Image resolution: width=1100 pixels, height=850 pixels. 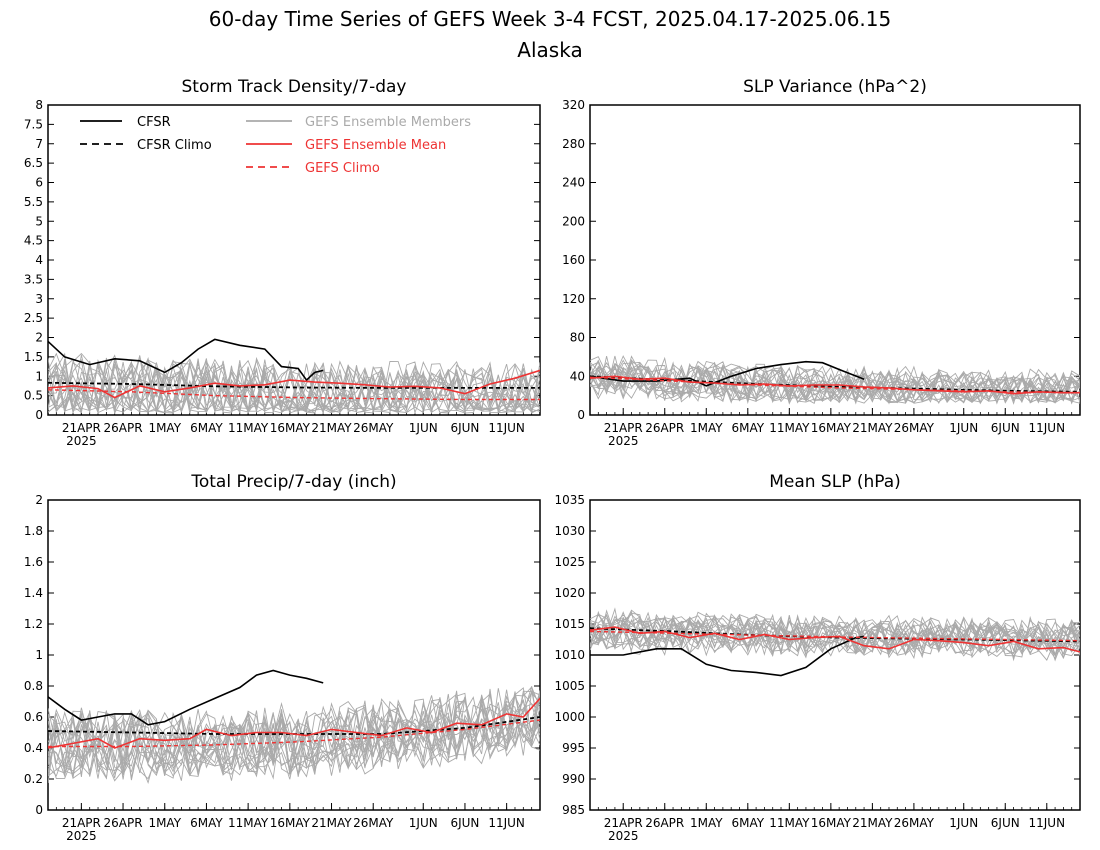 What do you see at coordinates (342, 168) in the screenshot?
I see `legend-label-gefs-climo: GEFS Climo` at bounding box center [342, 168].